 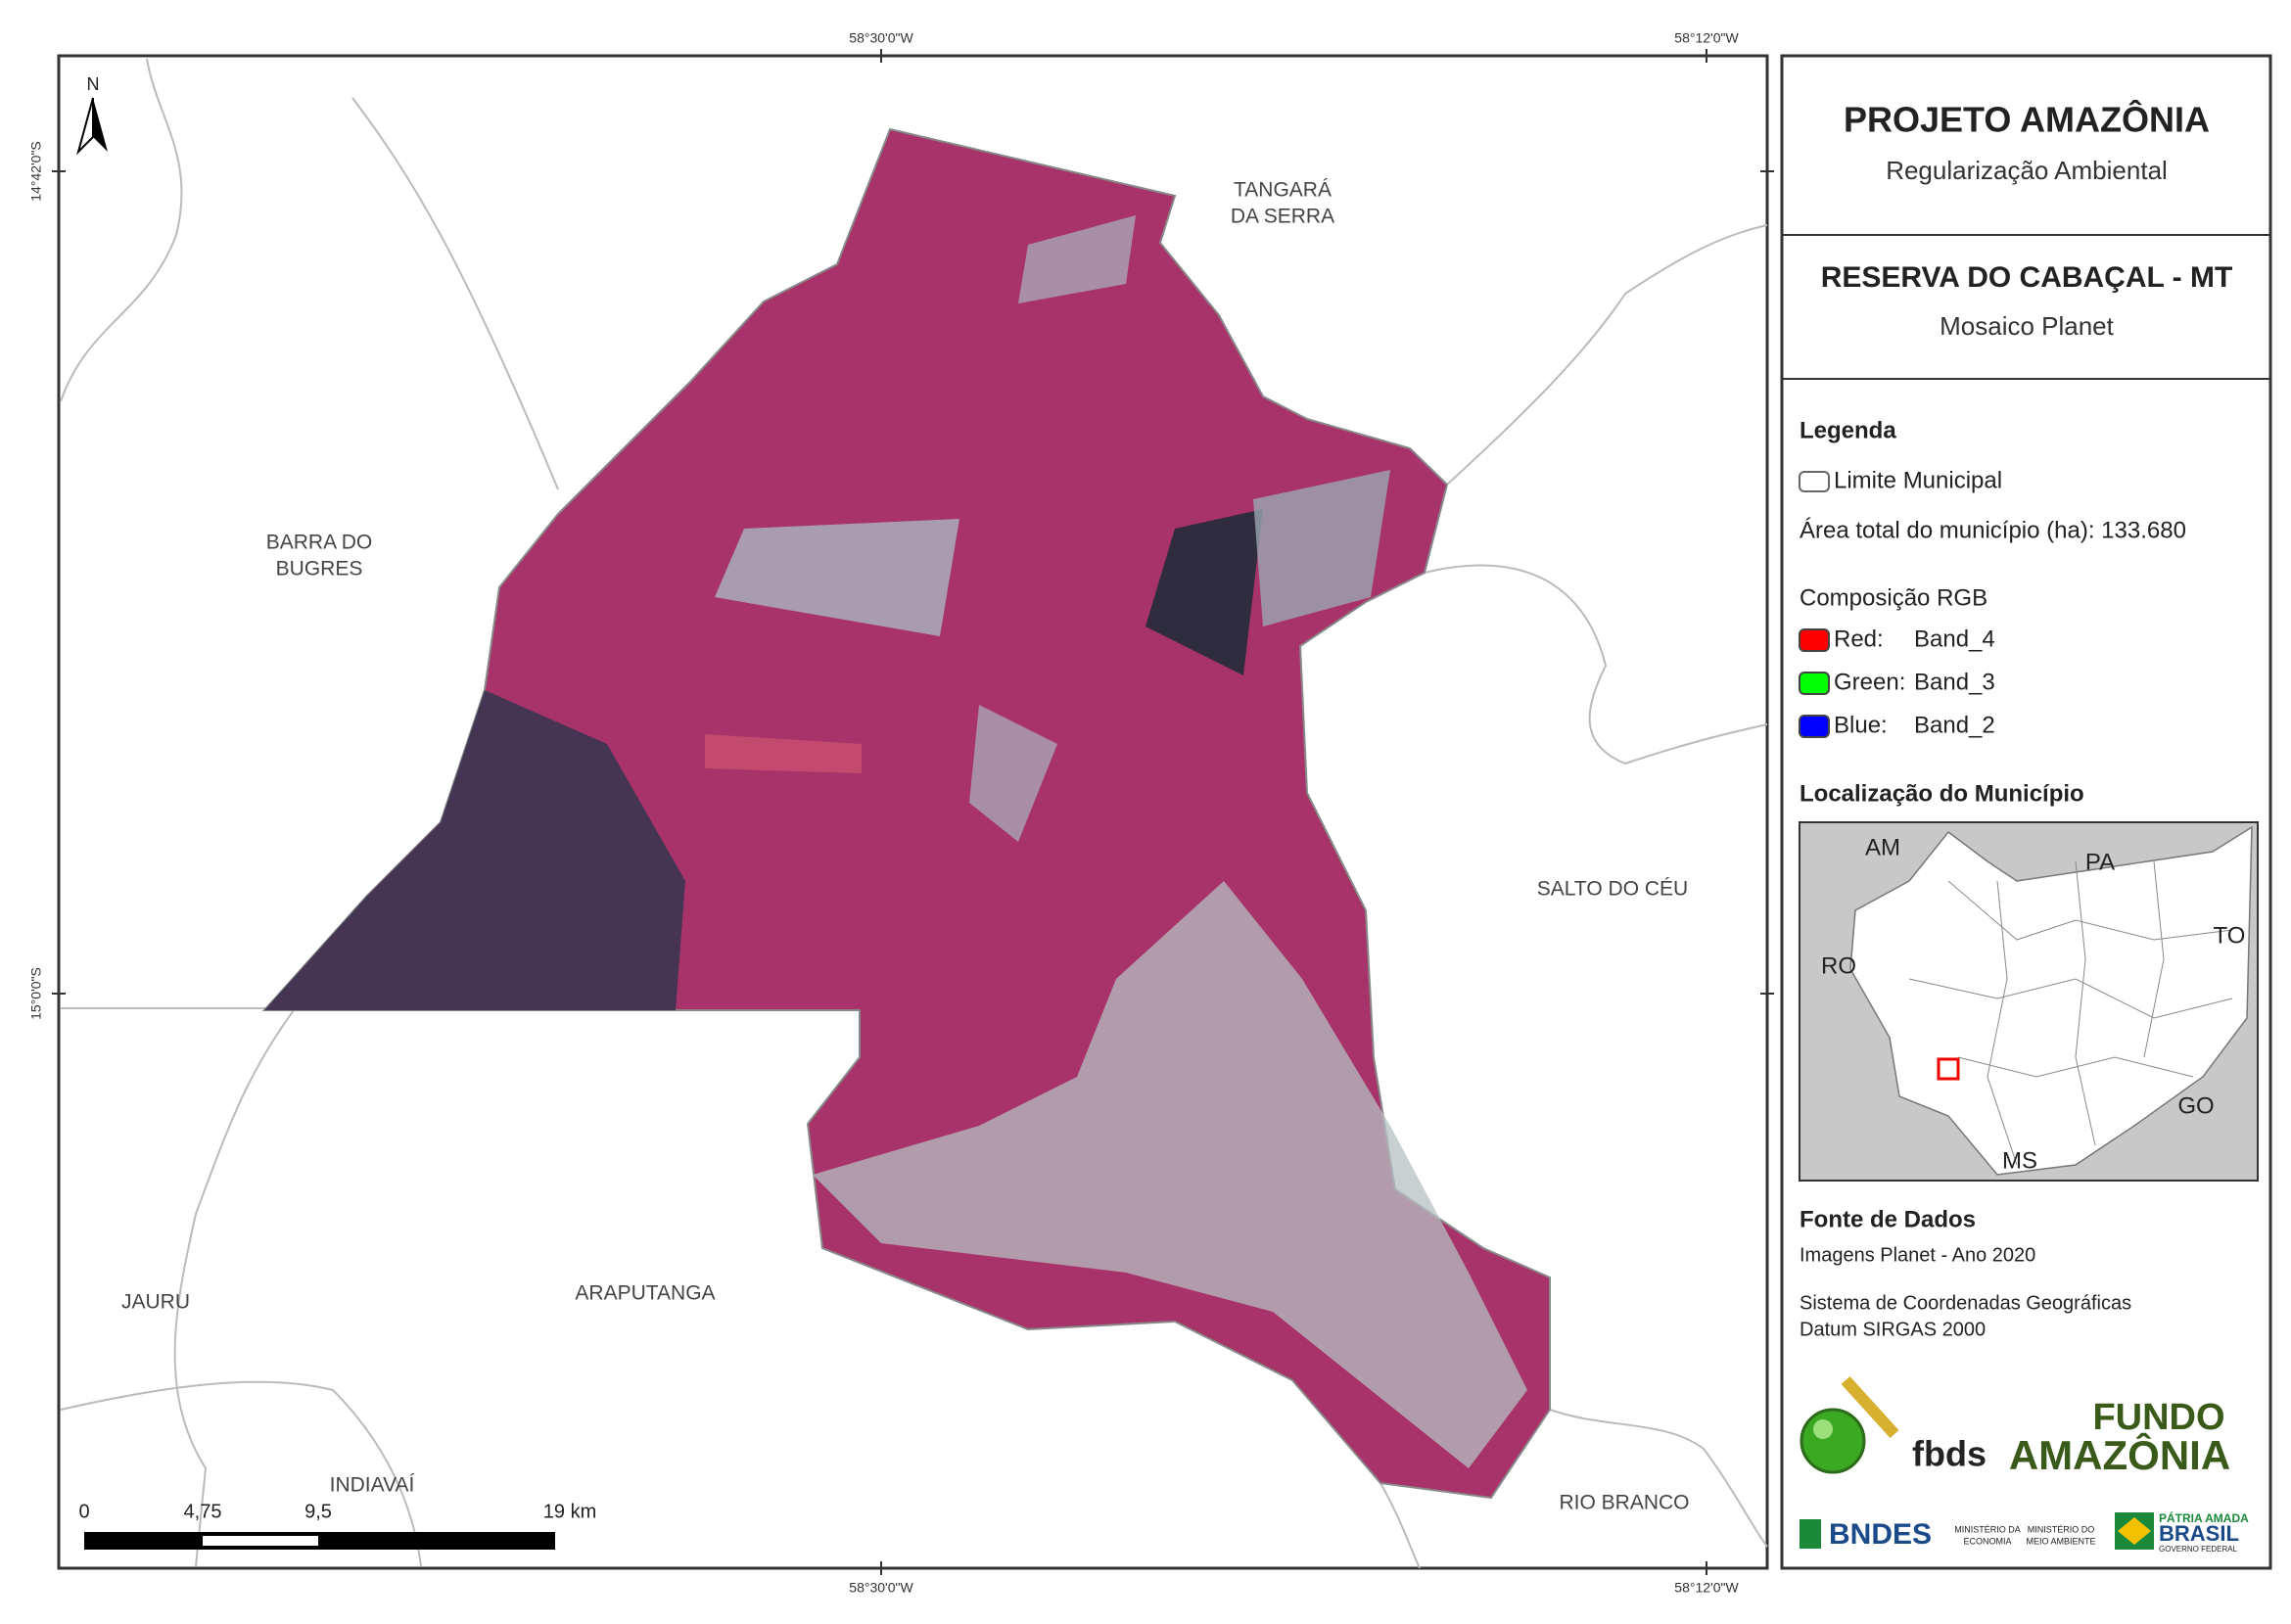 I want to click on location-title: Localização do Município, so click(x=1942, y=793).